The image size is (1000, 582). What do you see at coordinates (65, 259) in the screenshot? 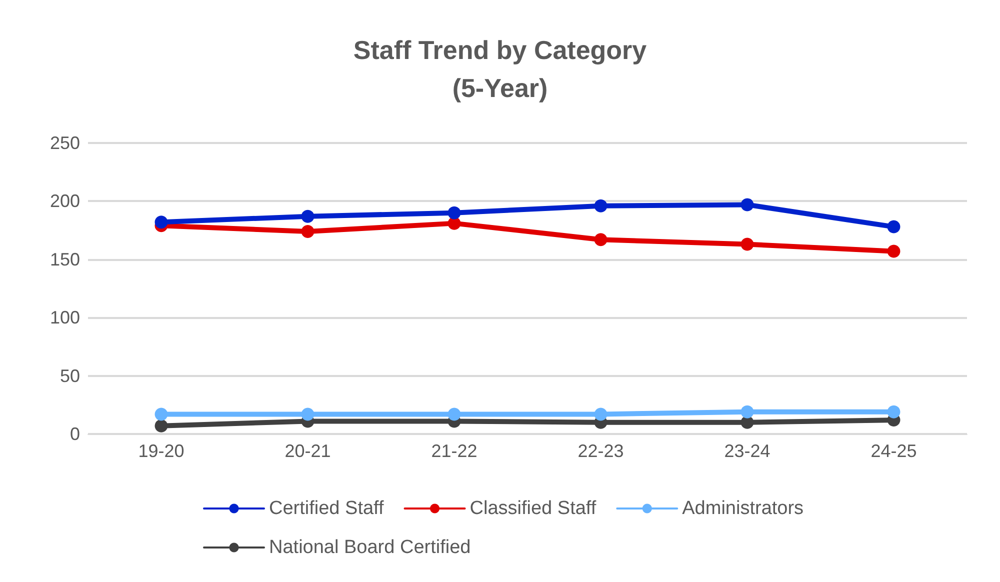
I see `y-tick-label: 150` at bounding box center [65, 259].